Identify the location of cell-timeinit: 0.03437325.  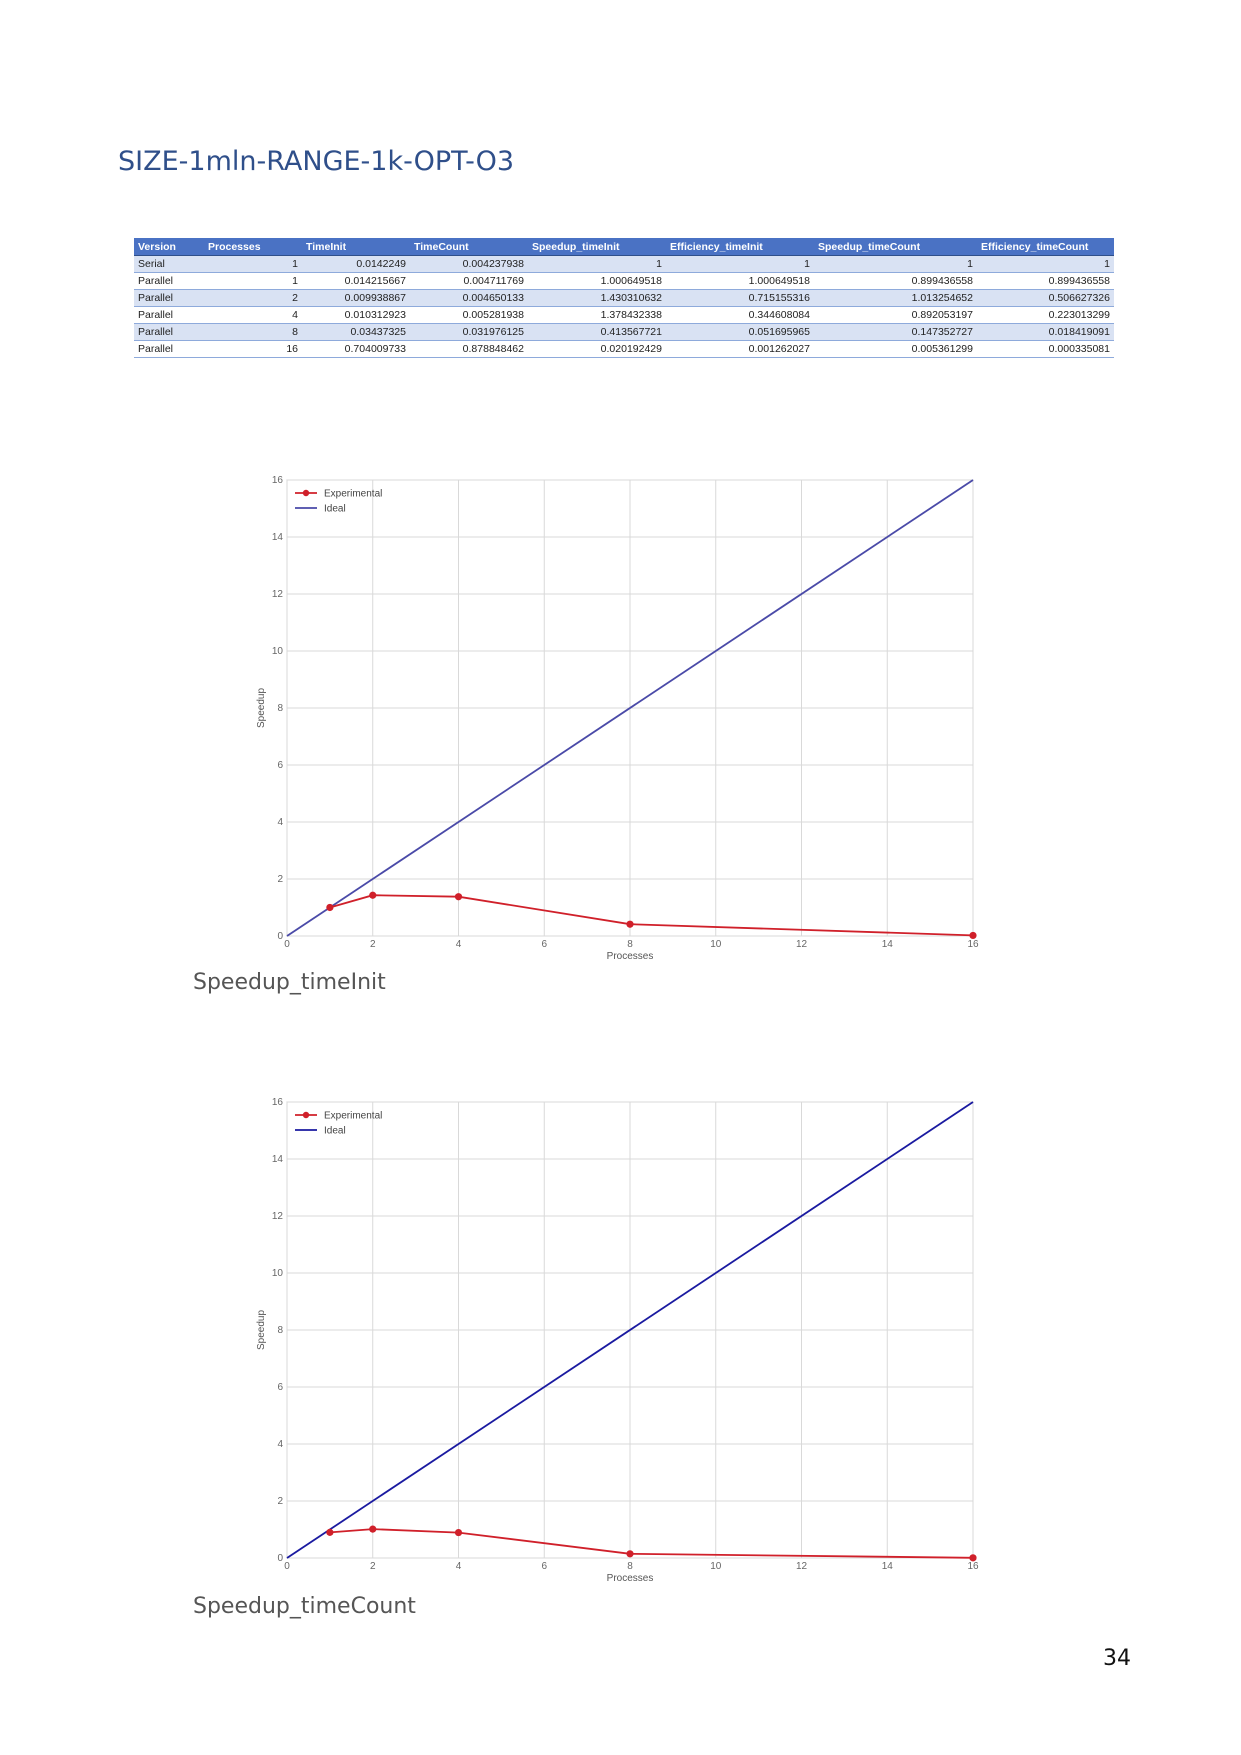
(356, 332).